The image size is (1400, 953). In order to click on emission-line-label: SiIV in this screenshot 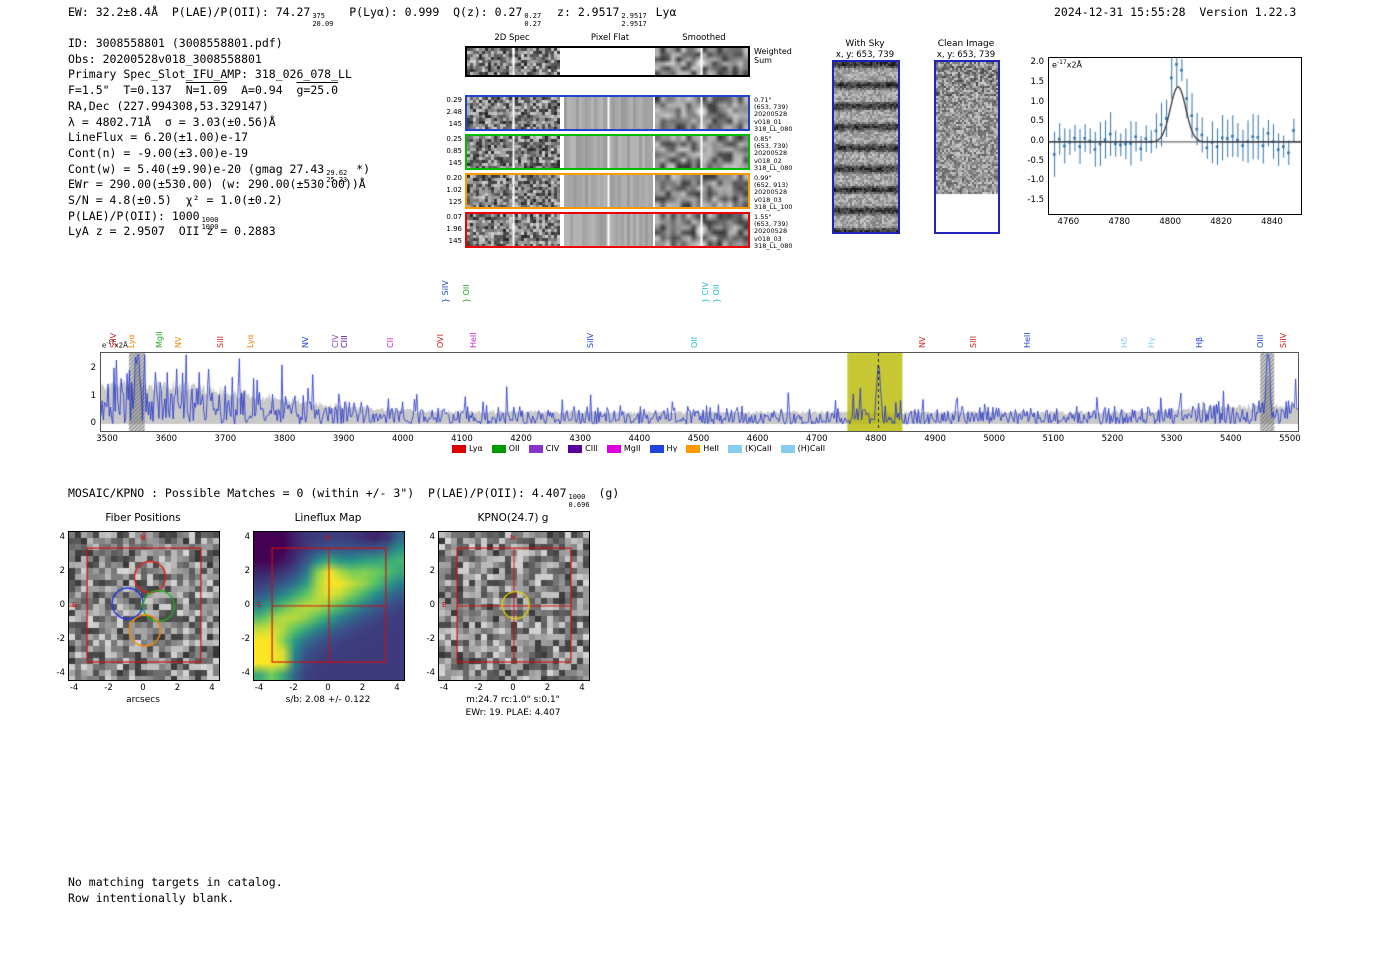, I will do `click(114, 340)`.